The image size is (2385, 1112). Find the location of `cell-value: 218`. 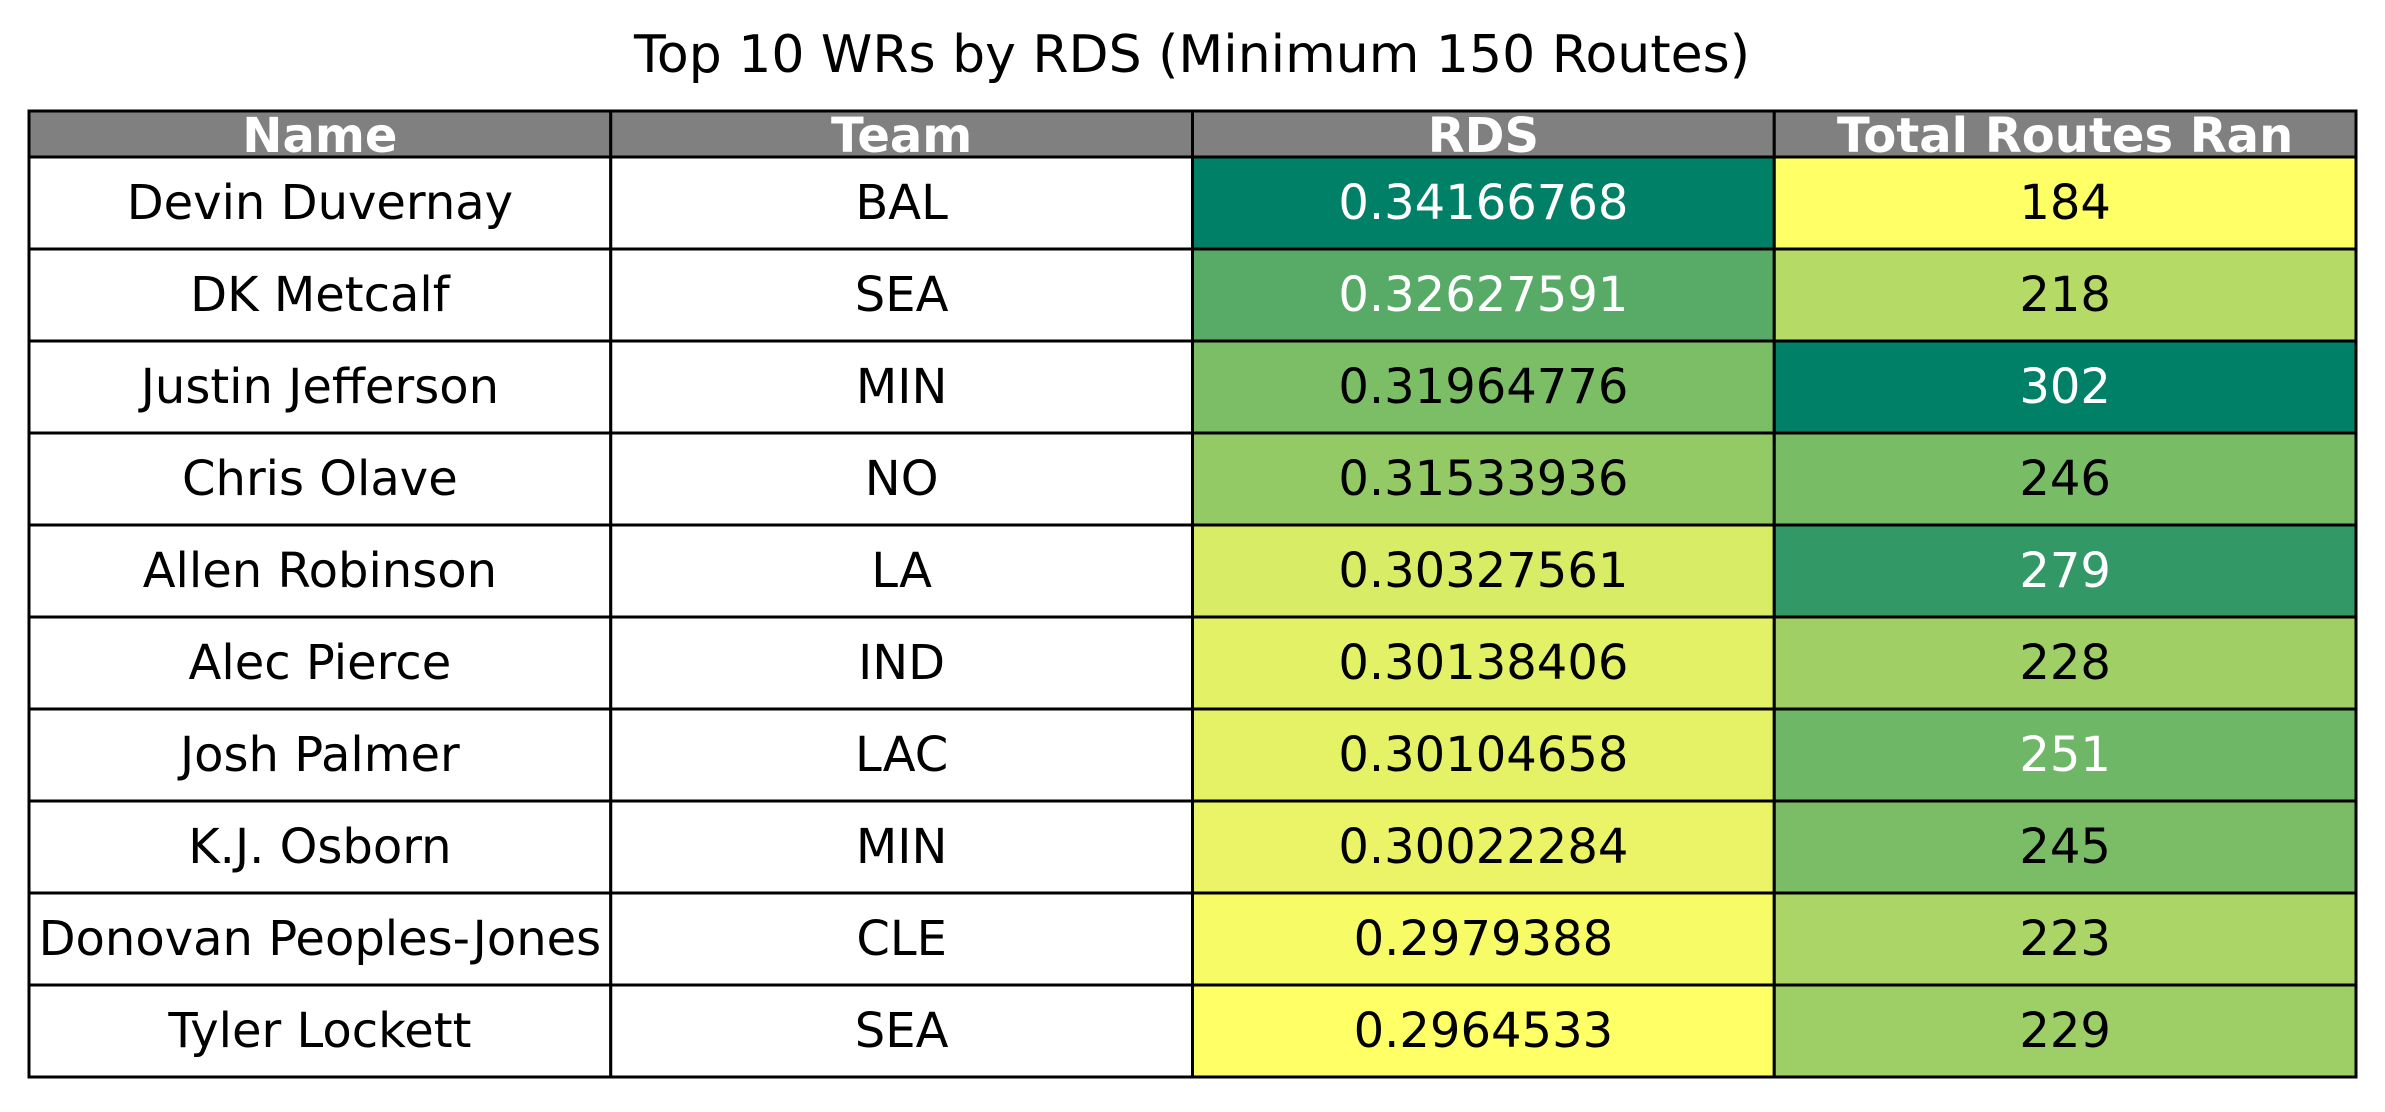

cell-value: 218 is located at coordinates (2065, 295).